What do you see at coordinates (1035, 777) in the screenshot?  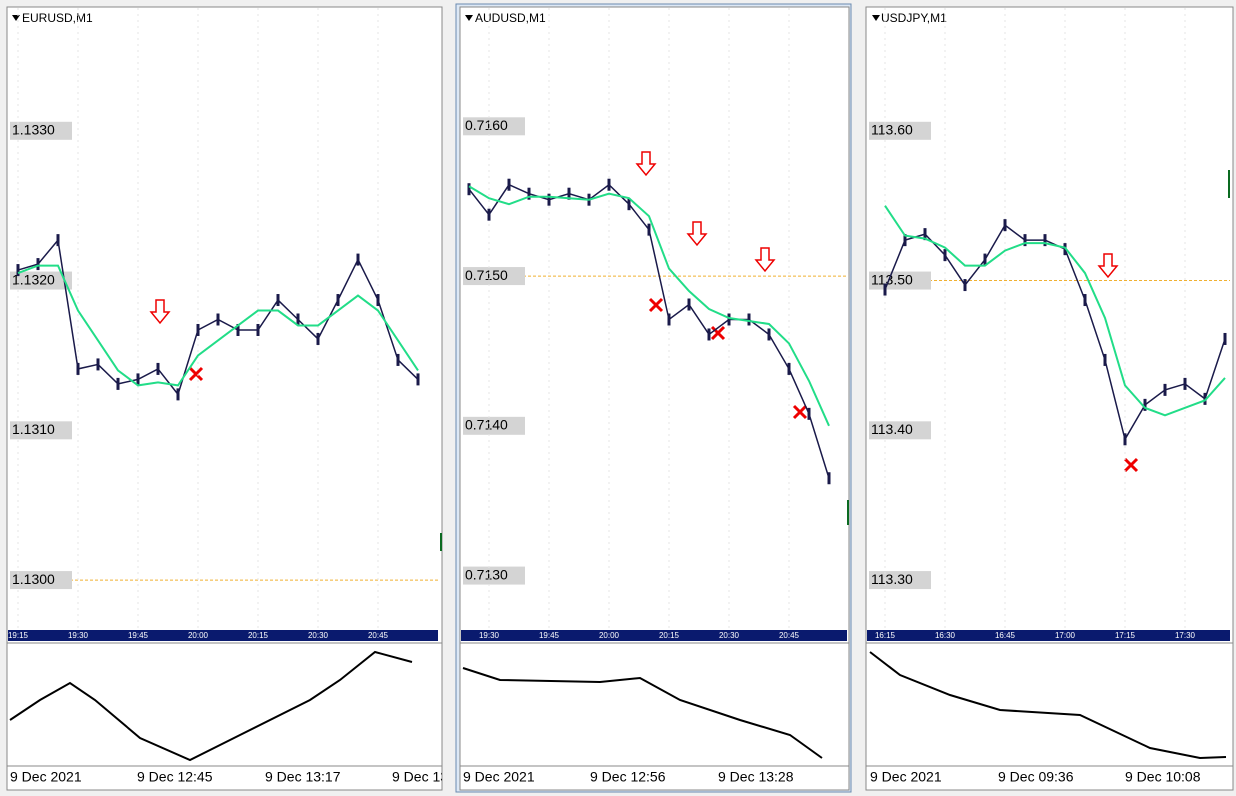 I see `date-labels: 9 Dec 2021 9 Dec 09:36 9 Dec 10:08` at bounding box center [1035, 777].